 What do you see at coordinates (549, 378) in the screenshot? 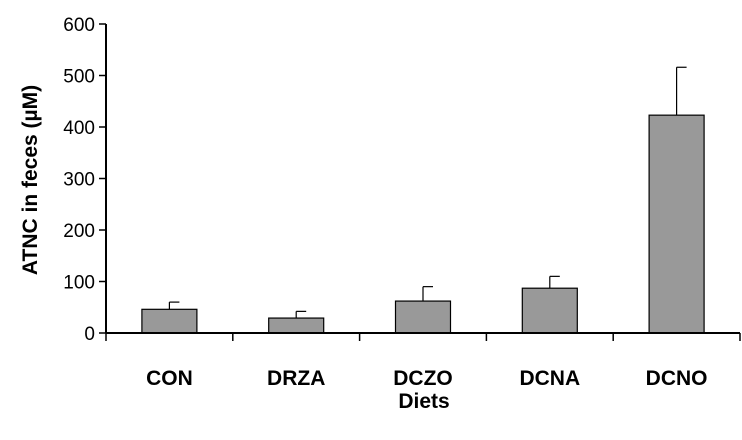
I see `category-label-dcna: DCNA` at bounding box center [549, 378].